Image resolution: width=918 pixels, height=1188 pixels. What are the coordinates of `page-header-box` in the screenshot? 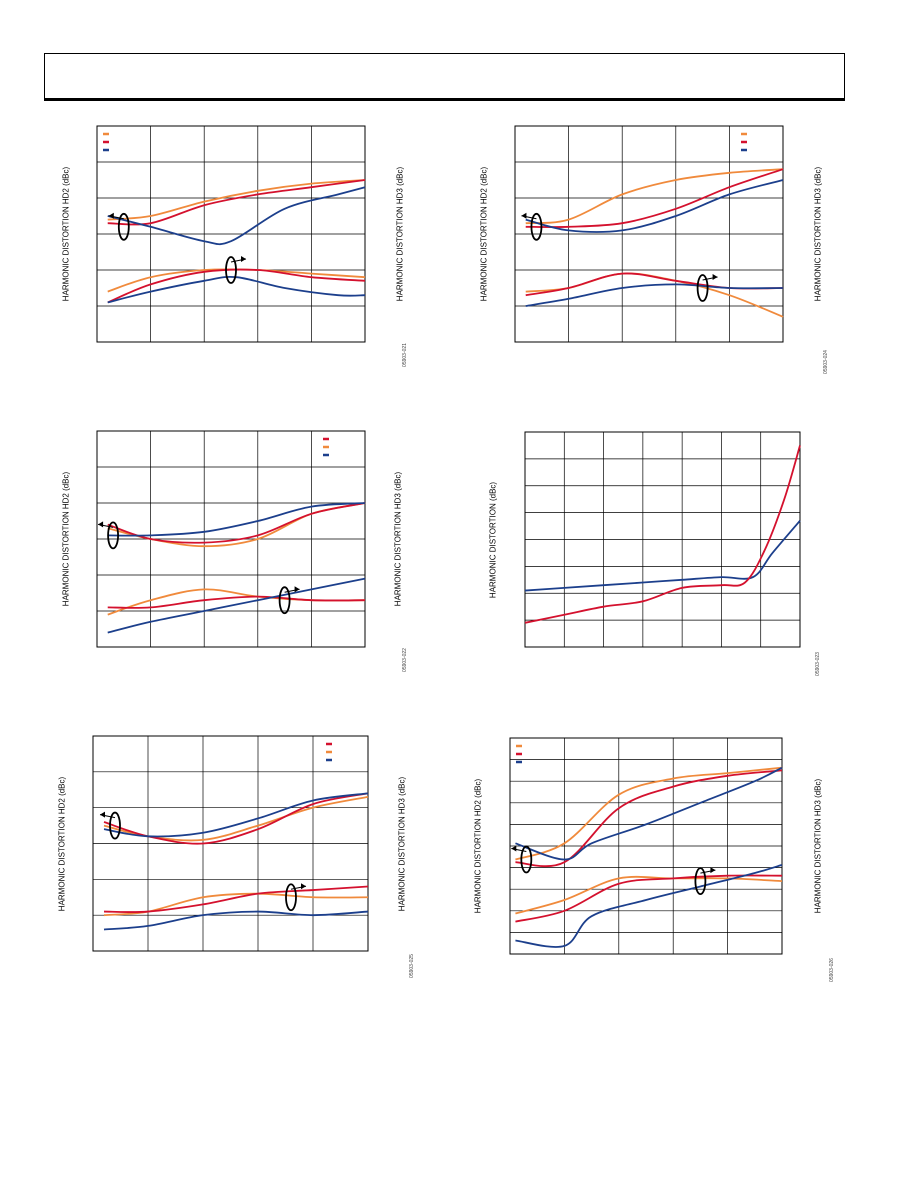 It's located at (444, 77).